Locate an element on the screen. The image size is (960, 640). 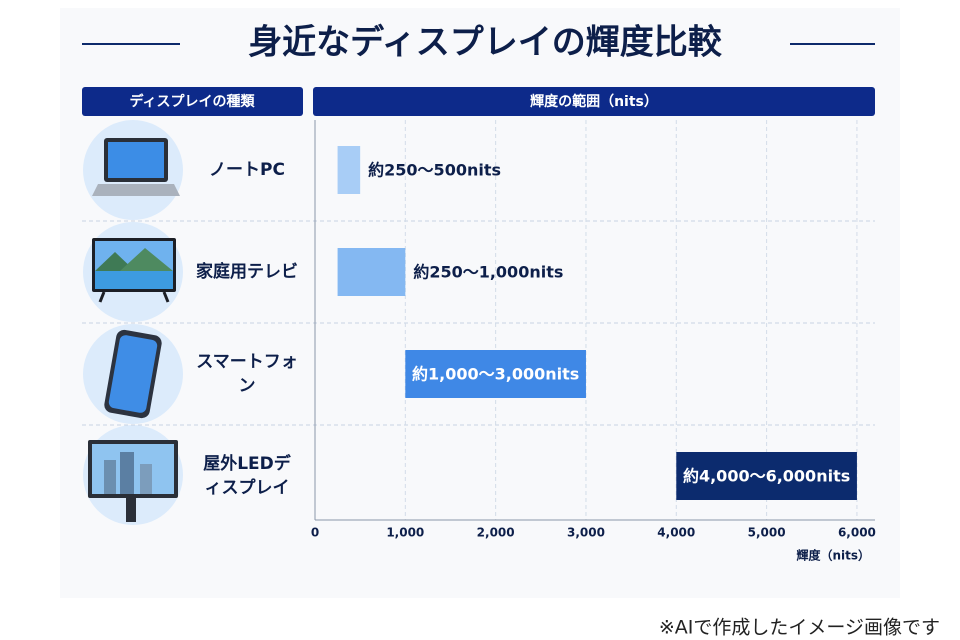
value-label: 約4,000～6,000nits is located at coordinates (766, 476).